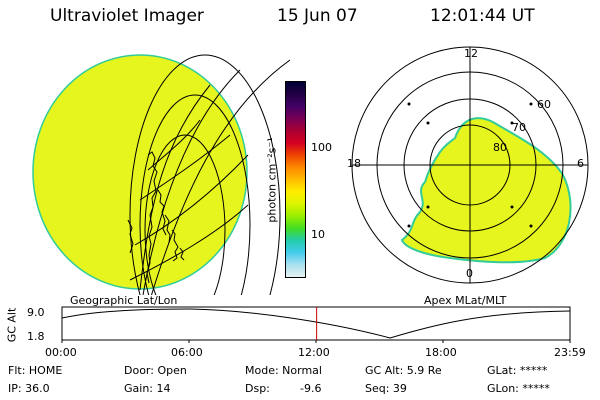 This screenshot has width=600, height=400. I want to click on status-ip: IP: 36.0, so click(29, 388).